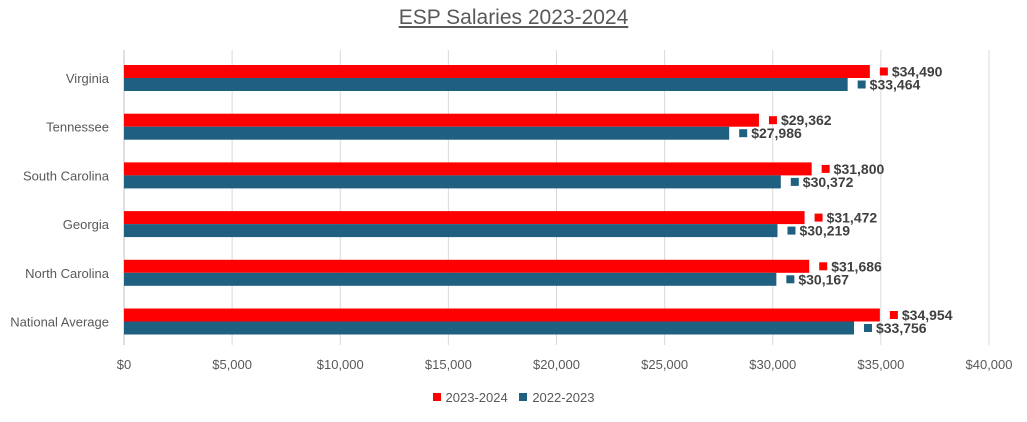  What do you see at coordinates (664, 364) in the screenshot?
I see `x-tick-label: $25,000` at bounding box center [664, 364].